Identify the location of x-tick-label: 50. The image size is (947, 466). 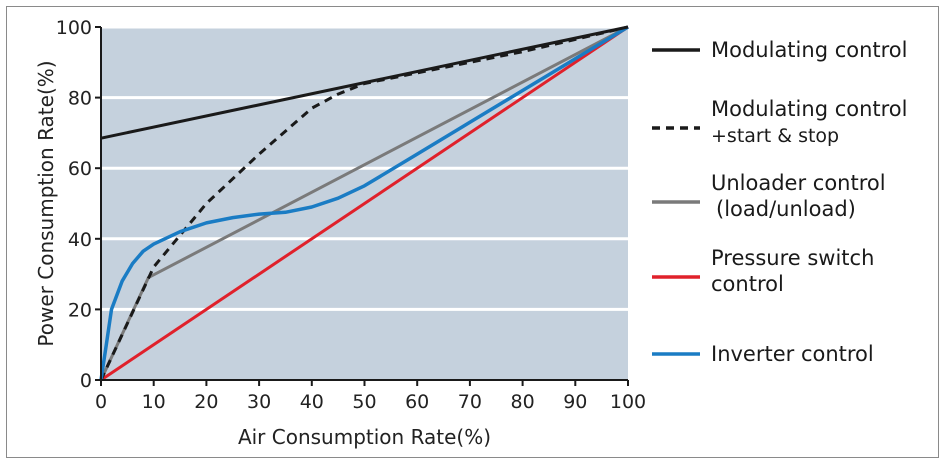
(364, 402).